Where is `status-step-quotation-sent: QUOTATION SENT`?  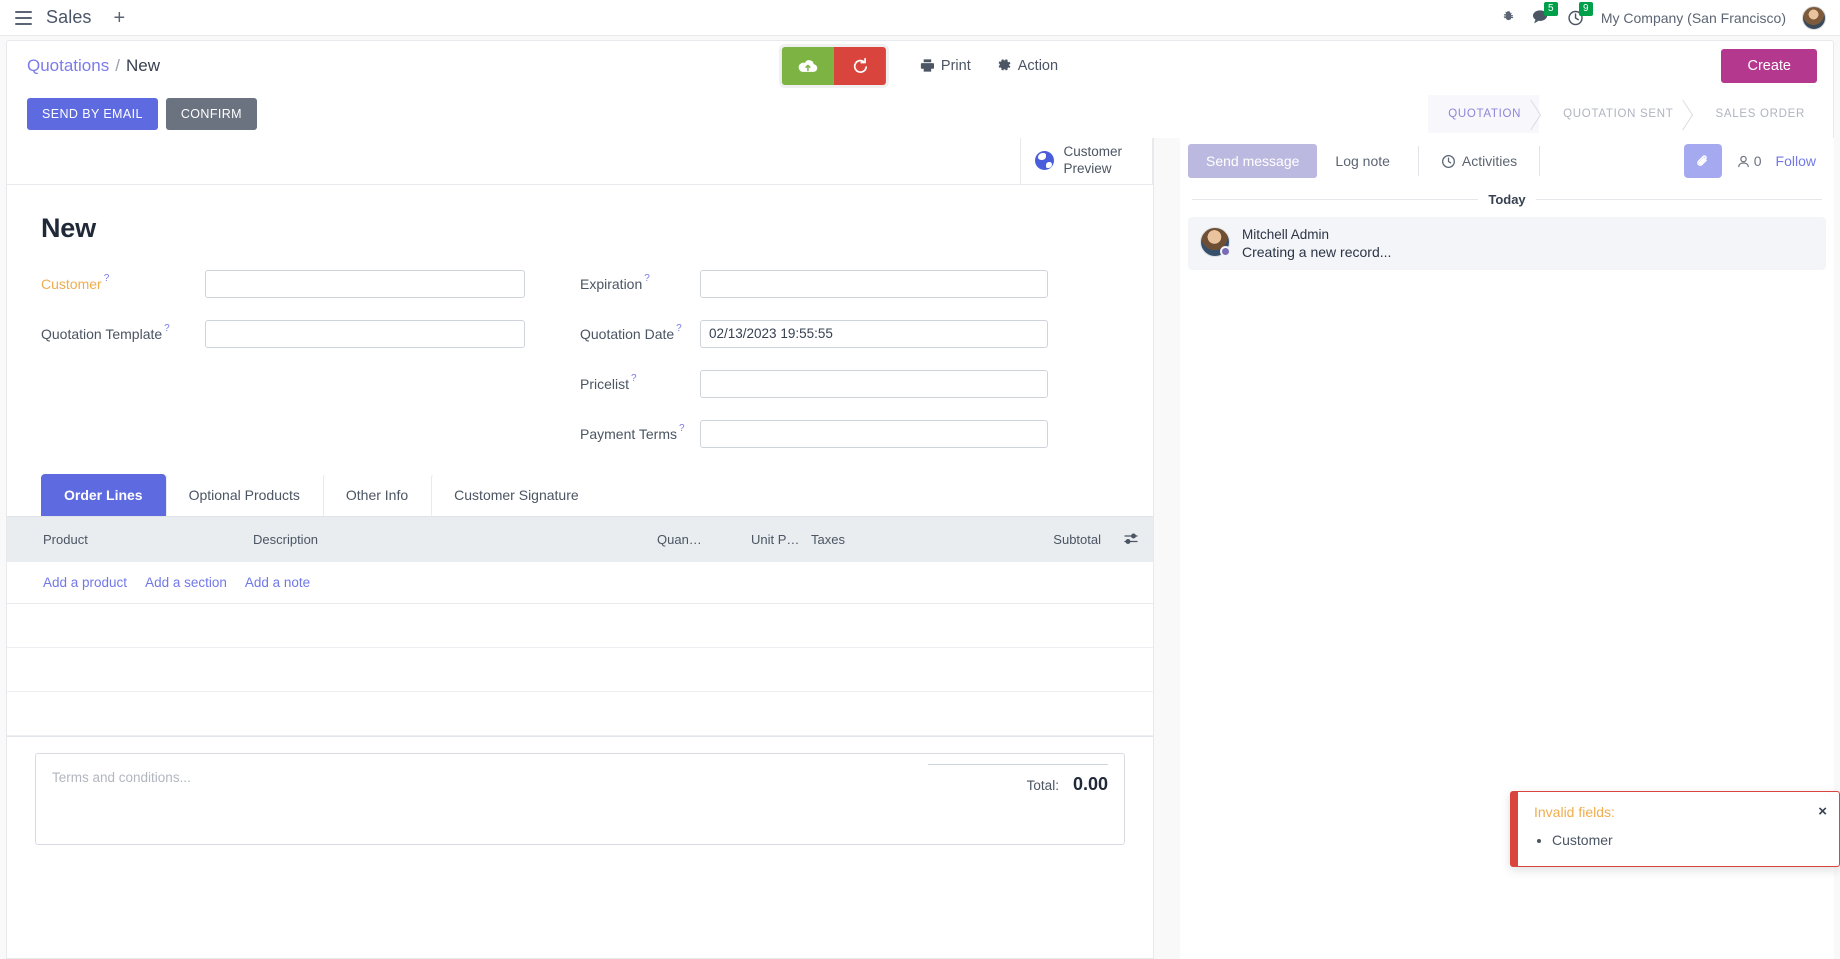
status-step-quotation-sent: QUOTATION SENT is located at coordinates (1615, 114).